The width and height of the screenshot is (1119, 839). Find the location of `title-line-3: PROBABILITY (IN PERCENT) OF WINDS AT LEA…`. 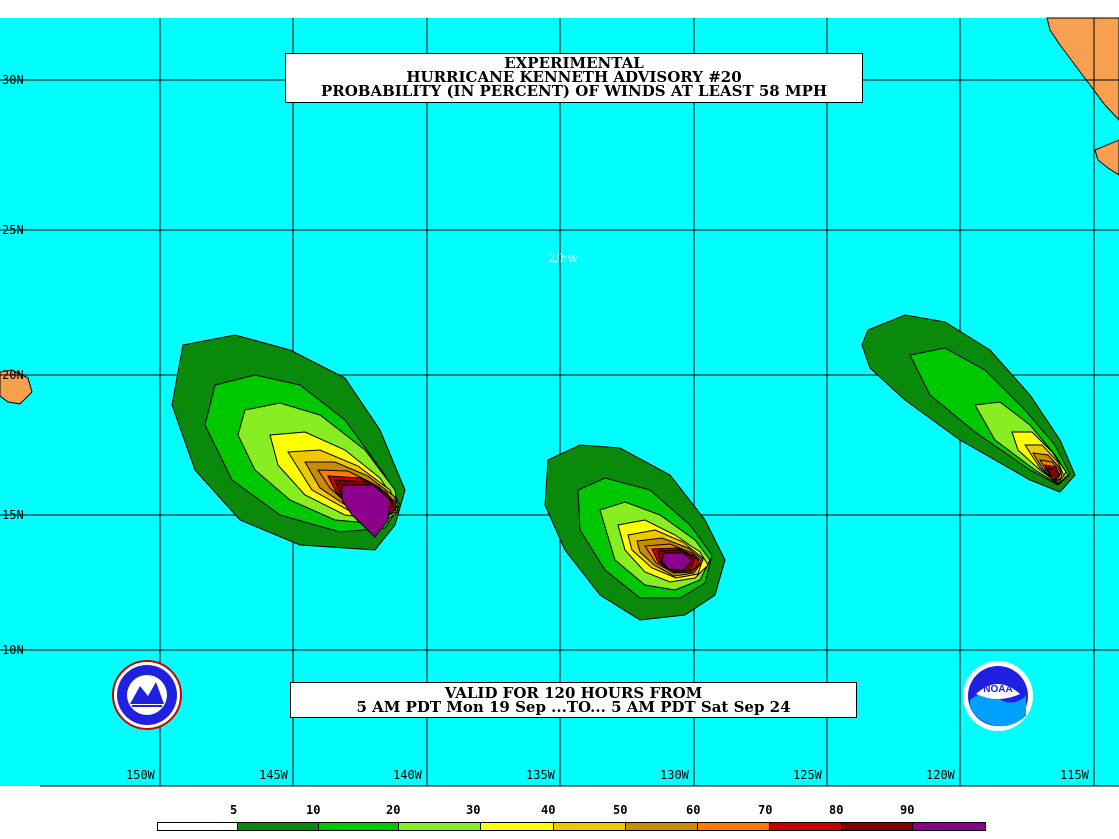

title-line-3: PROBABILITY (IN PERCENT) OF WINDS AT LEA… is located at coordinates (574, 91).